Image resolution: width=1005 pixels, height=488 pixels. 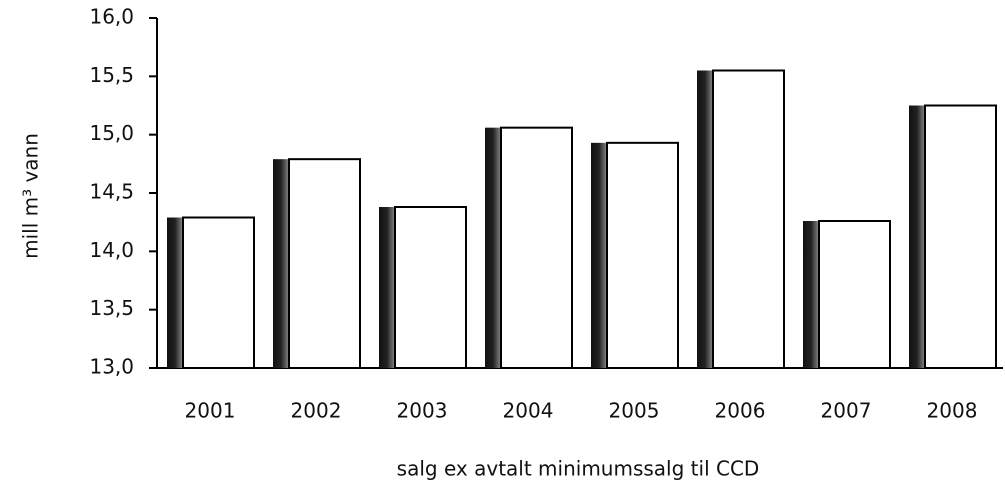 What do you see at coordinates (528, 411) in the screenshot?
I see `x-tick-label: 2004` at bounding box center [528, 411].